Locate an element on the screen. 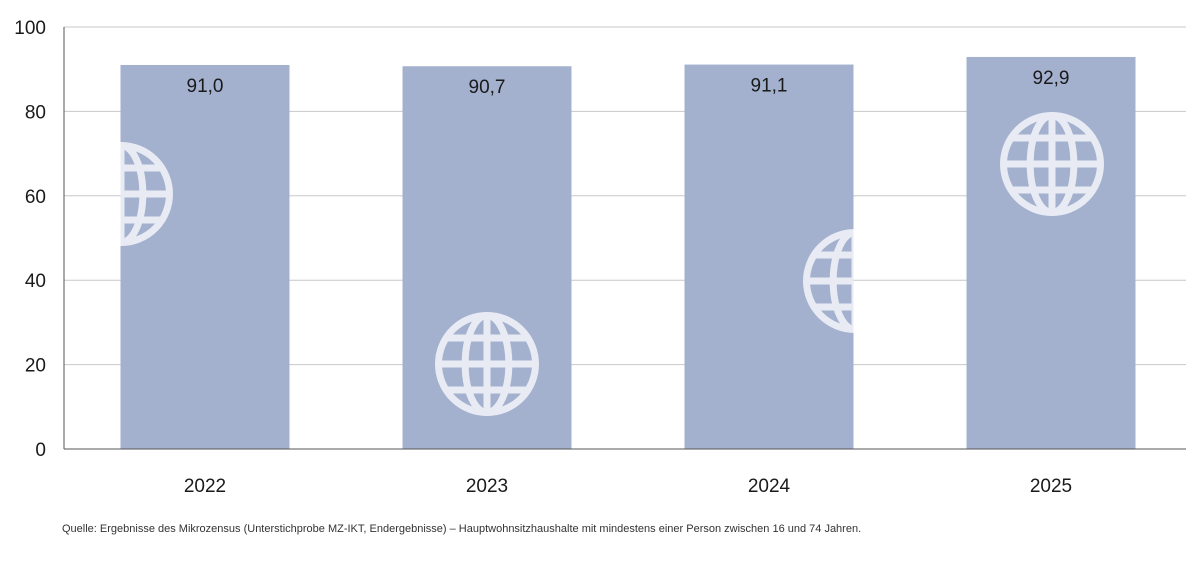 The height and width of the screenshot is (570, 1200). y-tick-label: 60 is located at coordinates (35, 197).